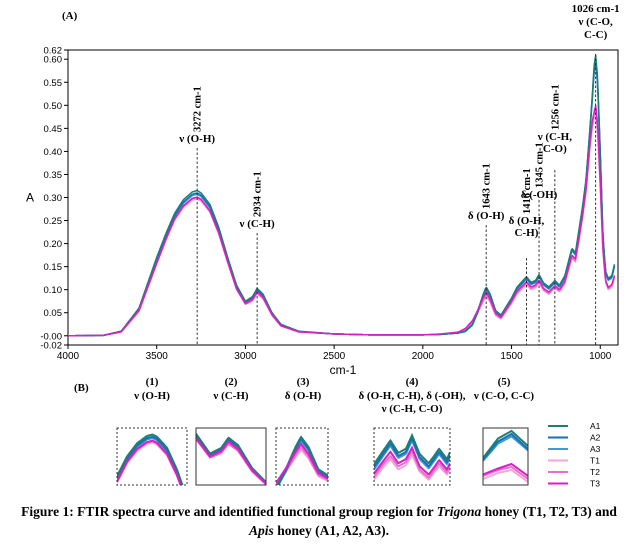 Image resolution: width=638 pixels, height=555 pixels. I want to click on y-tick-label: 0.60, so click(53, 60).